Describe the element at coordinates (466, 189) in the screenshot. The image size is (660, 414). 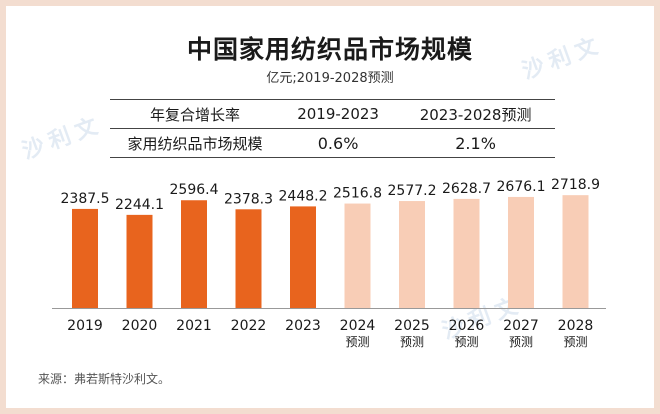
I see `data-label-2026: 2628.7` at that location.